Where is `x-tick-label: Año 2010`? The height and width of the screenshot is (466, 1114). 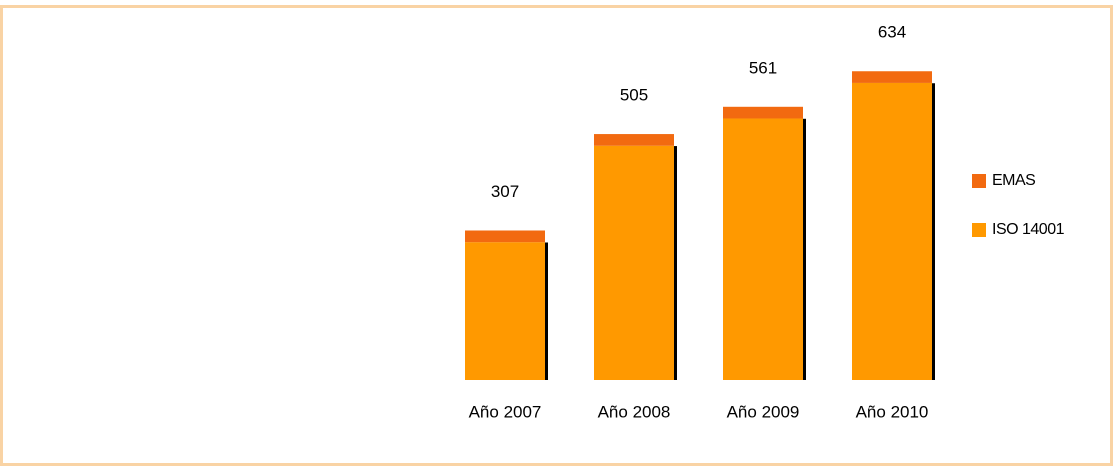
x-tick-label: Año 2010 is located at coordinates (892, 411).